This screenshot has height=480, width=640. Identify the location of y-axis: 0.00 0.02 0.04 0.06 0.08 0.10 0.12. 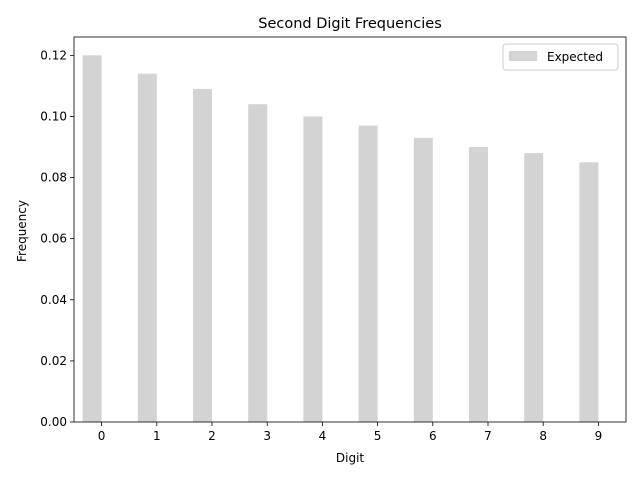
(57, 238).